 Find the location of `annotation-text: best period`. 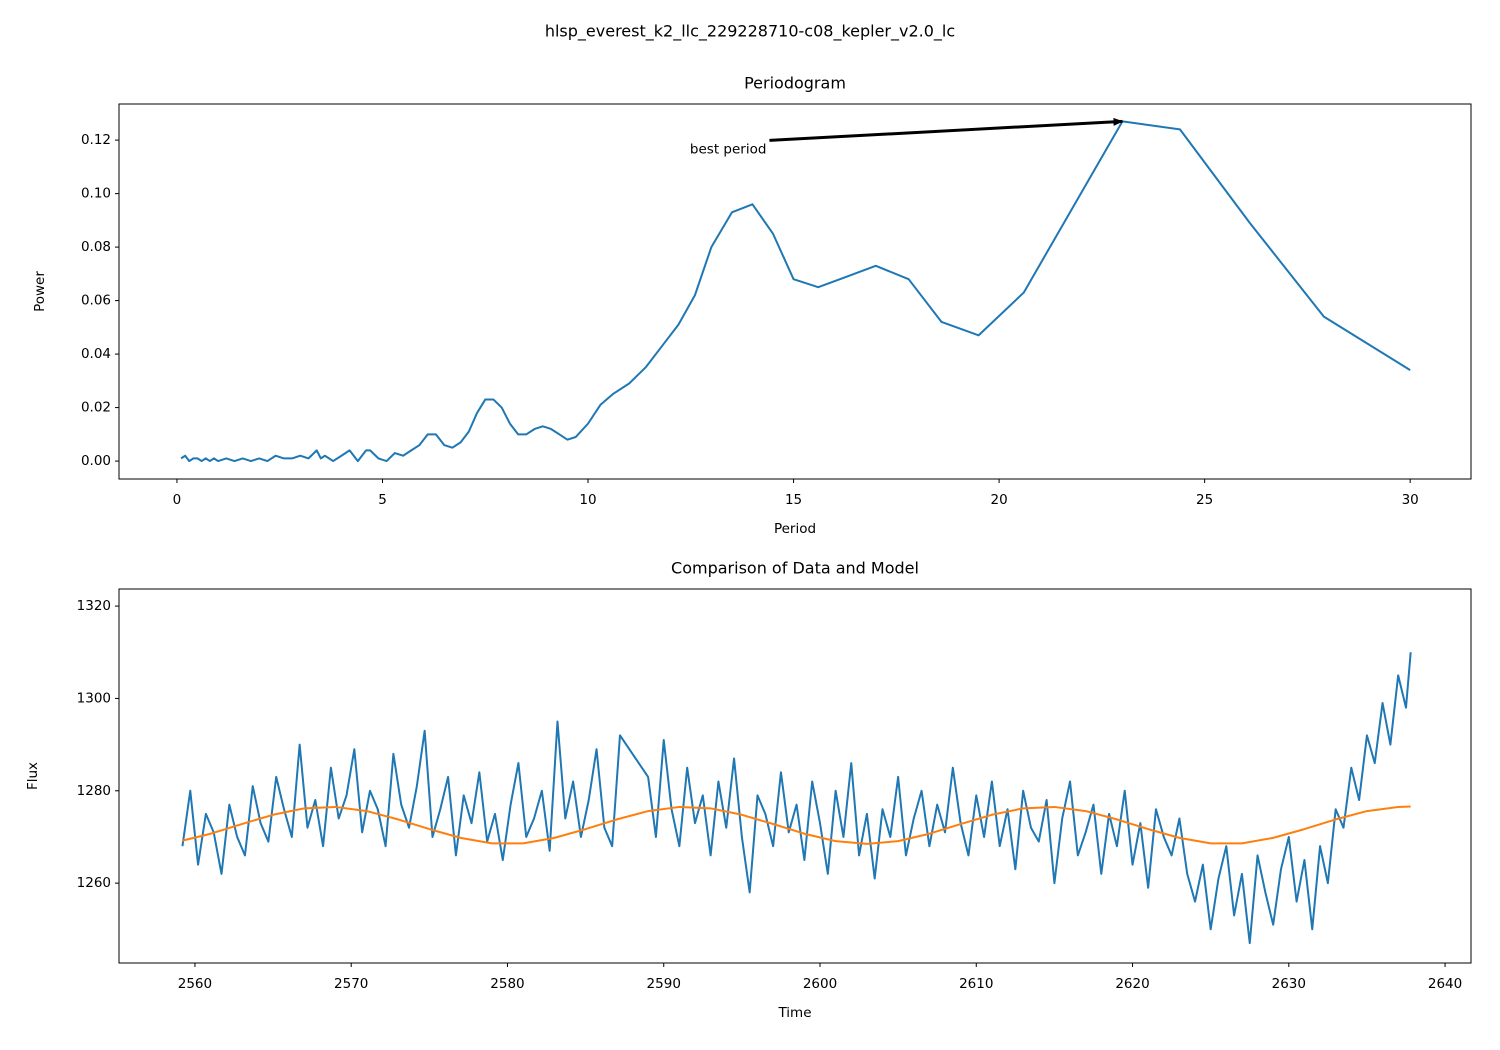

annotation-text: best period is located at coordinates (728, 149).